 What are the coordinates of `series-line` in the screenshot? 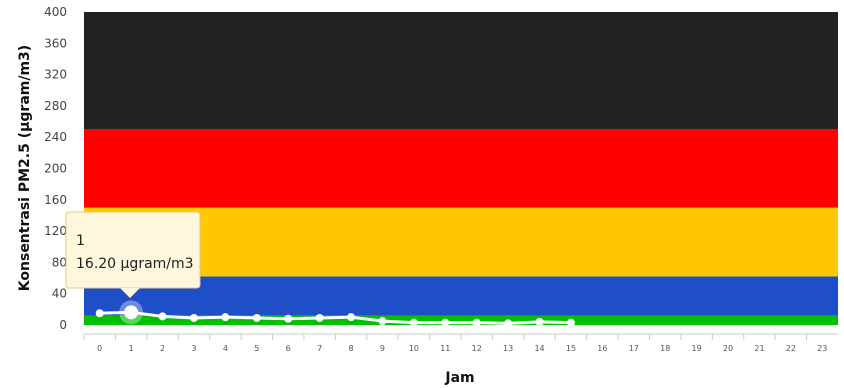 It's located at (335, 317).